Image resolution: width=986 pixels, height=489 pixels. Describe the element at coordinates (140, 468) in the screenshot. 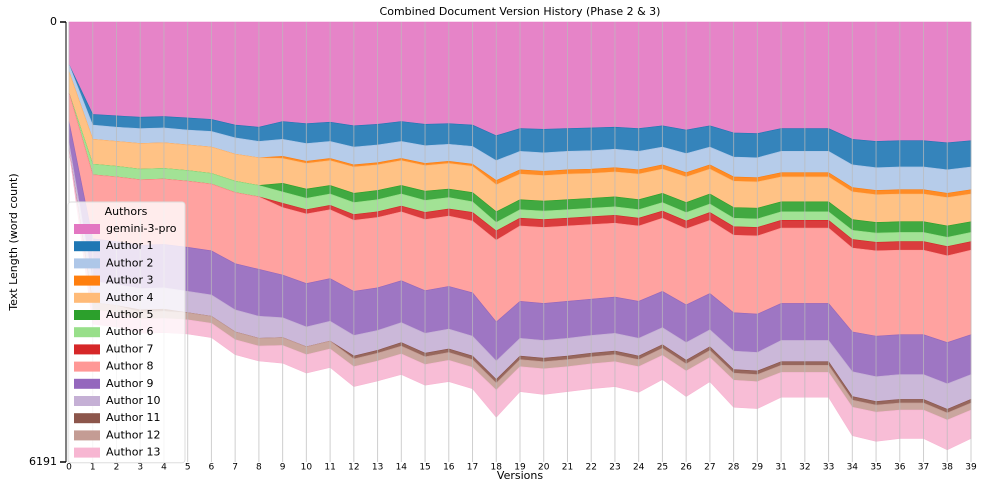

I see `x-tick-label: 3` at that location.